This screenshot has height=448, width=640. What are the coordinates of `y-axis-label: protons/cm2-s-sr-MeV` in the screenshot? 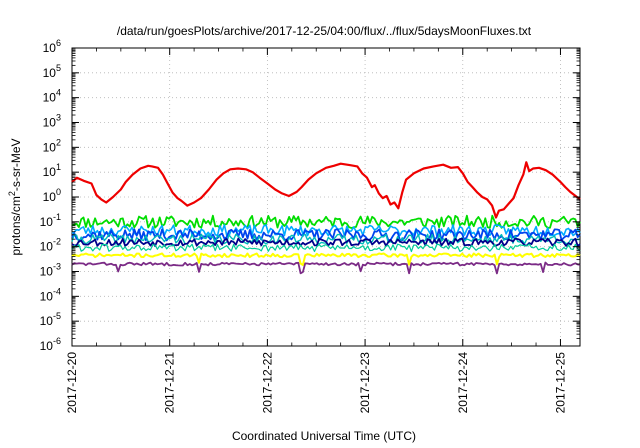 It's located at (15, 196).